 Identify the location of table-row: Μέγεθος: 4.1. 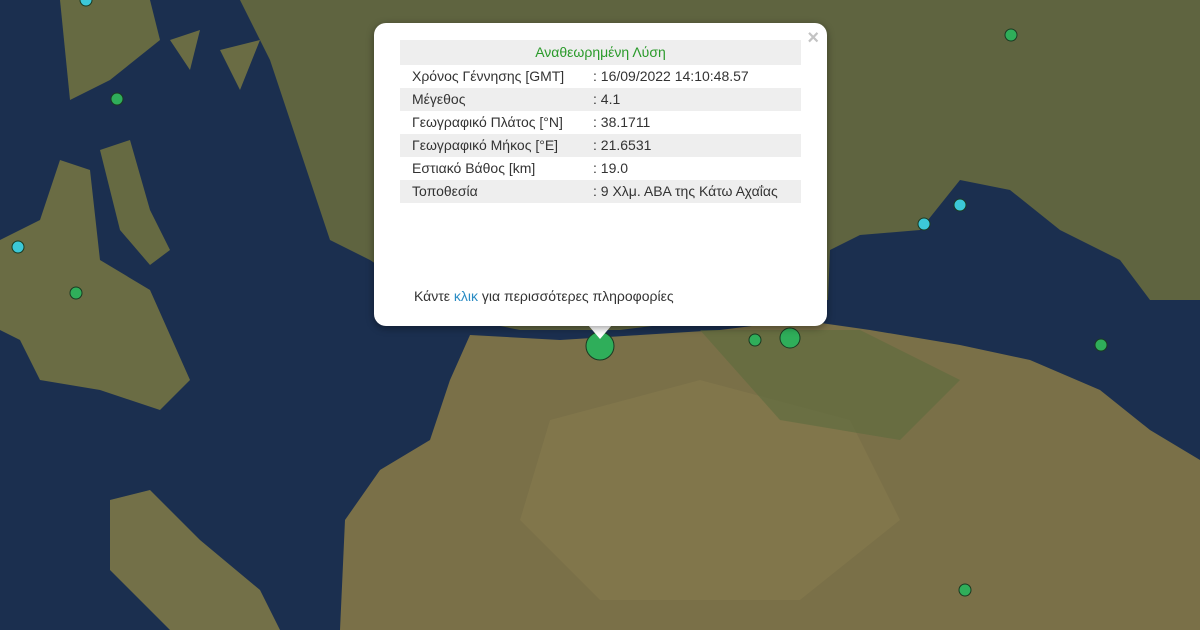
(600, 99).